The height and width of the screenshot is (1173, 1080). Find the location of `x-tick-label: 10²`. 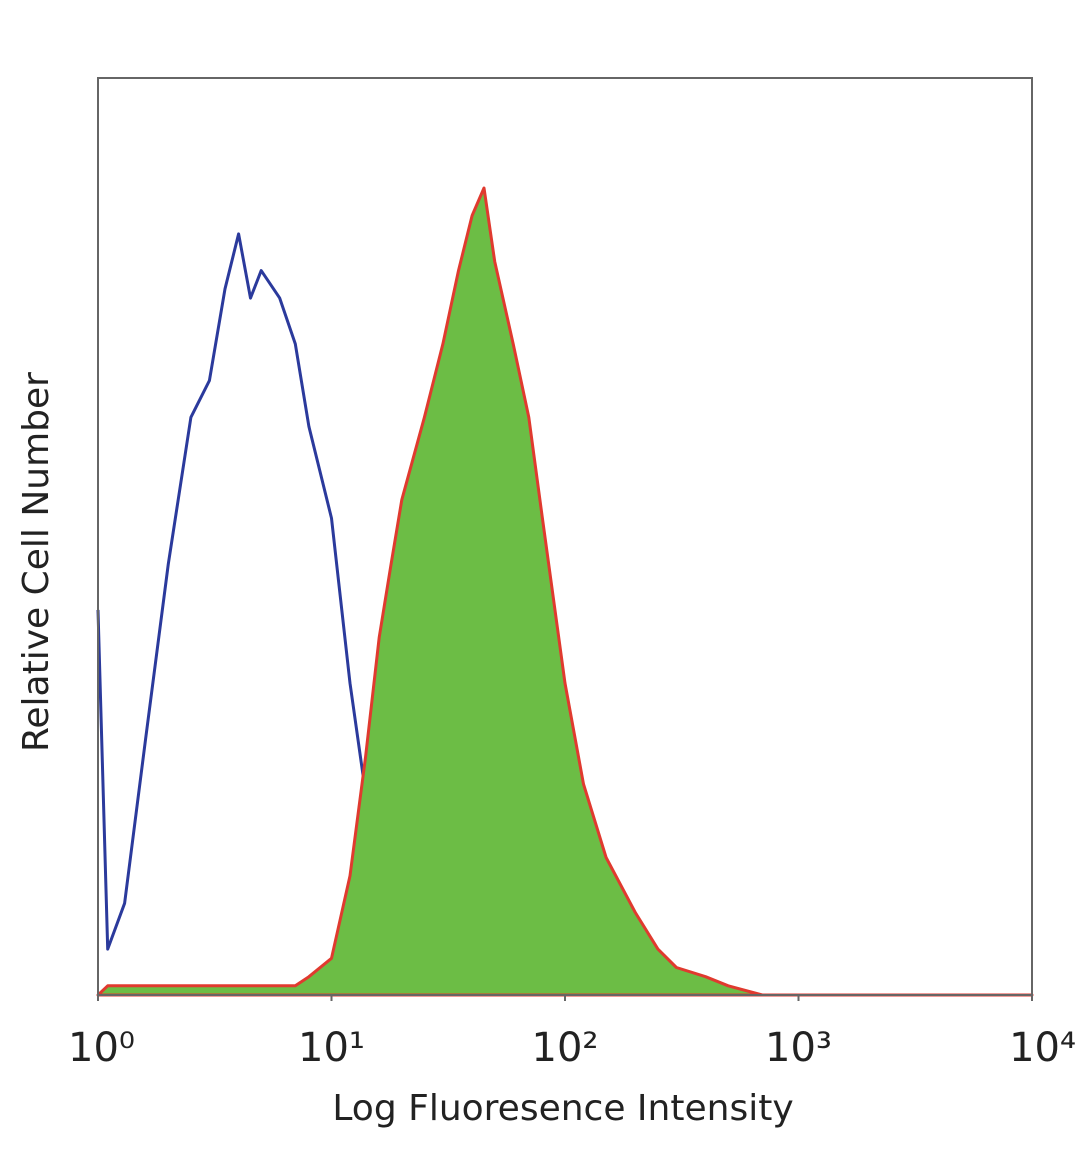

x-tick-label: 10² is located at coordinates (565, 1048).